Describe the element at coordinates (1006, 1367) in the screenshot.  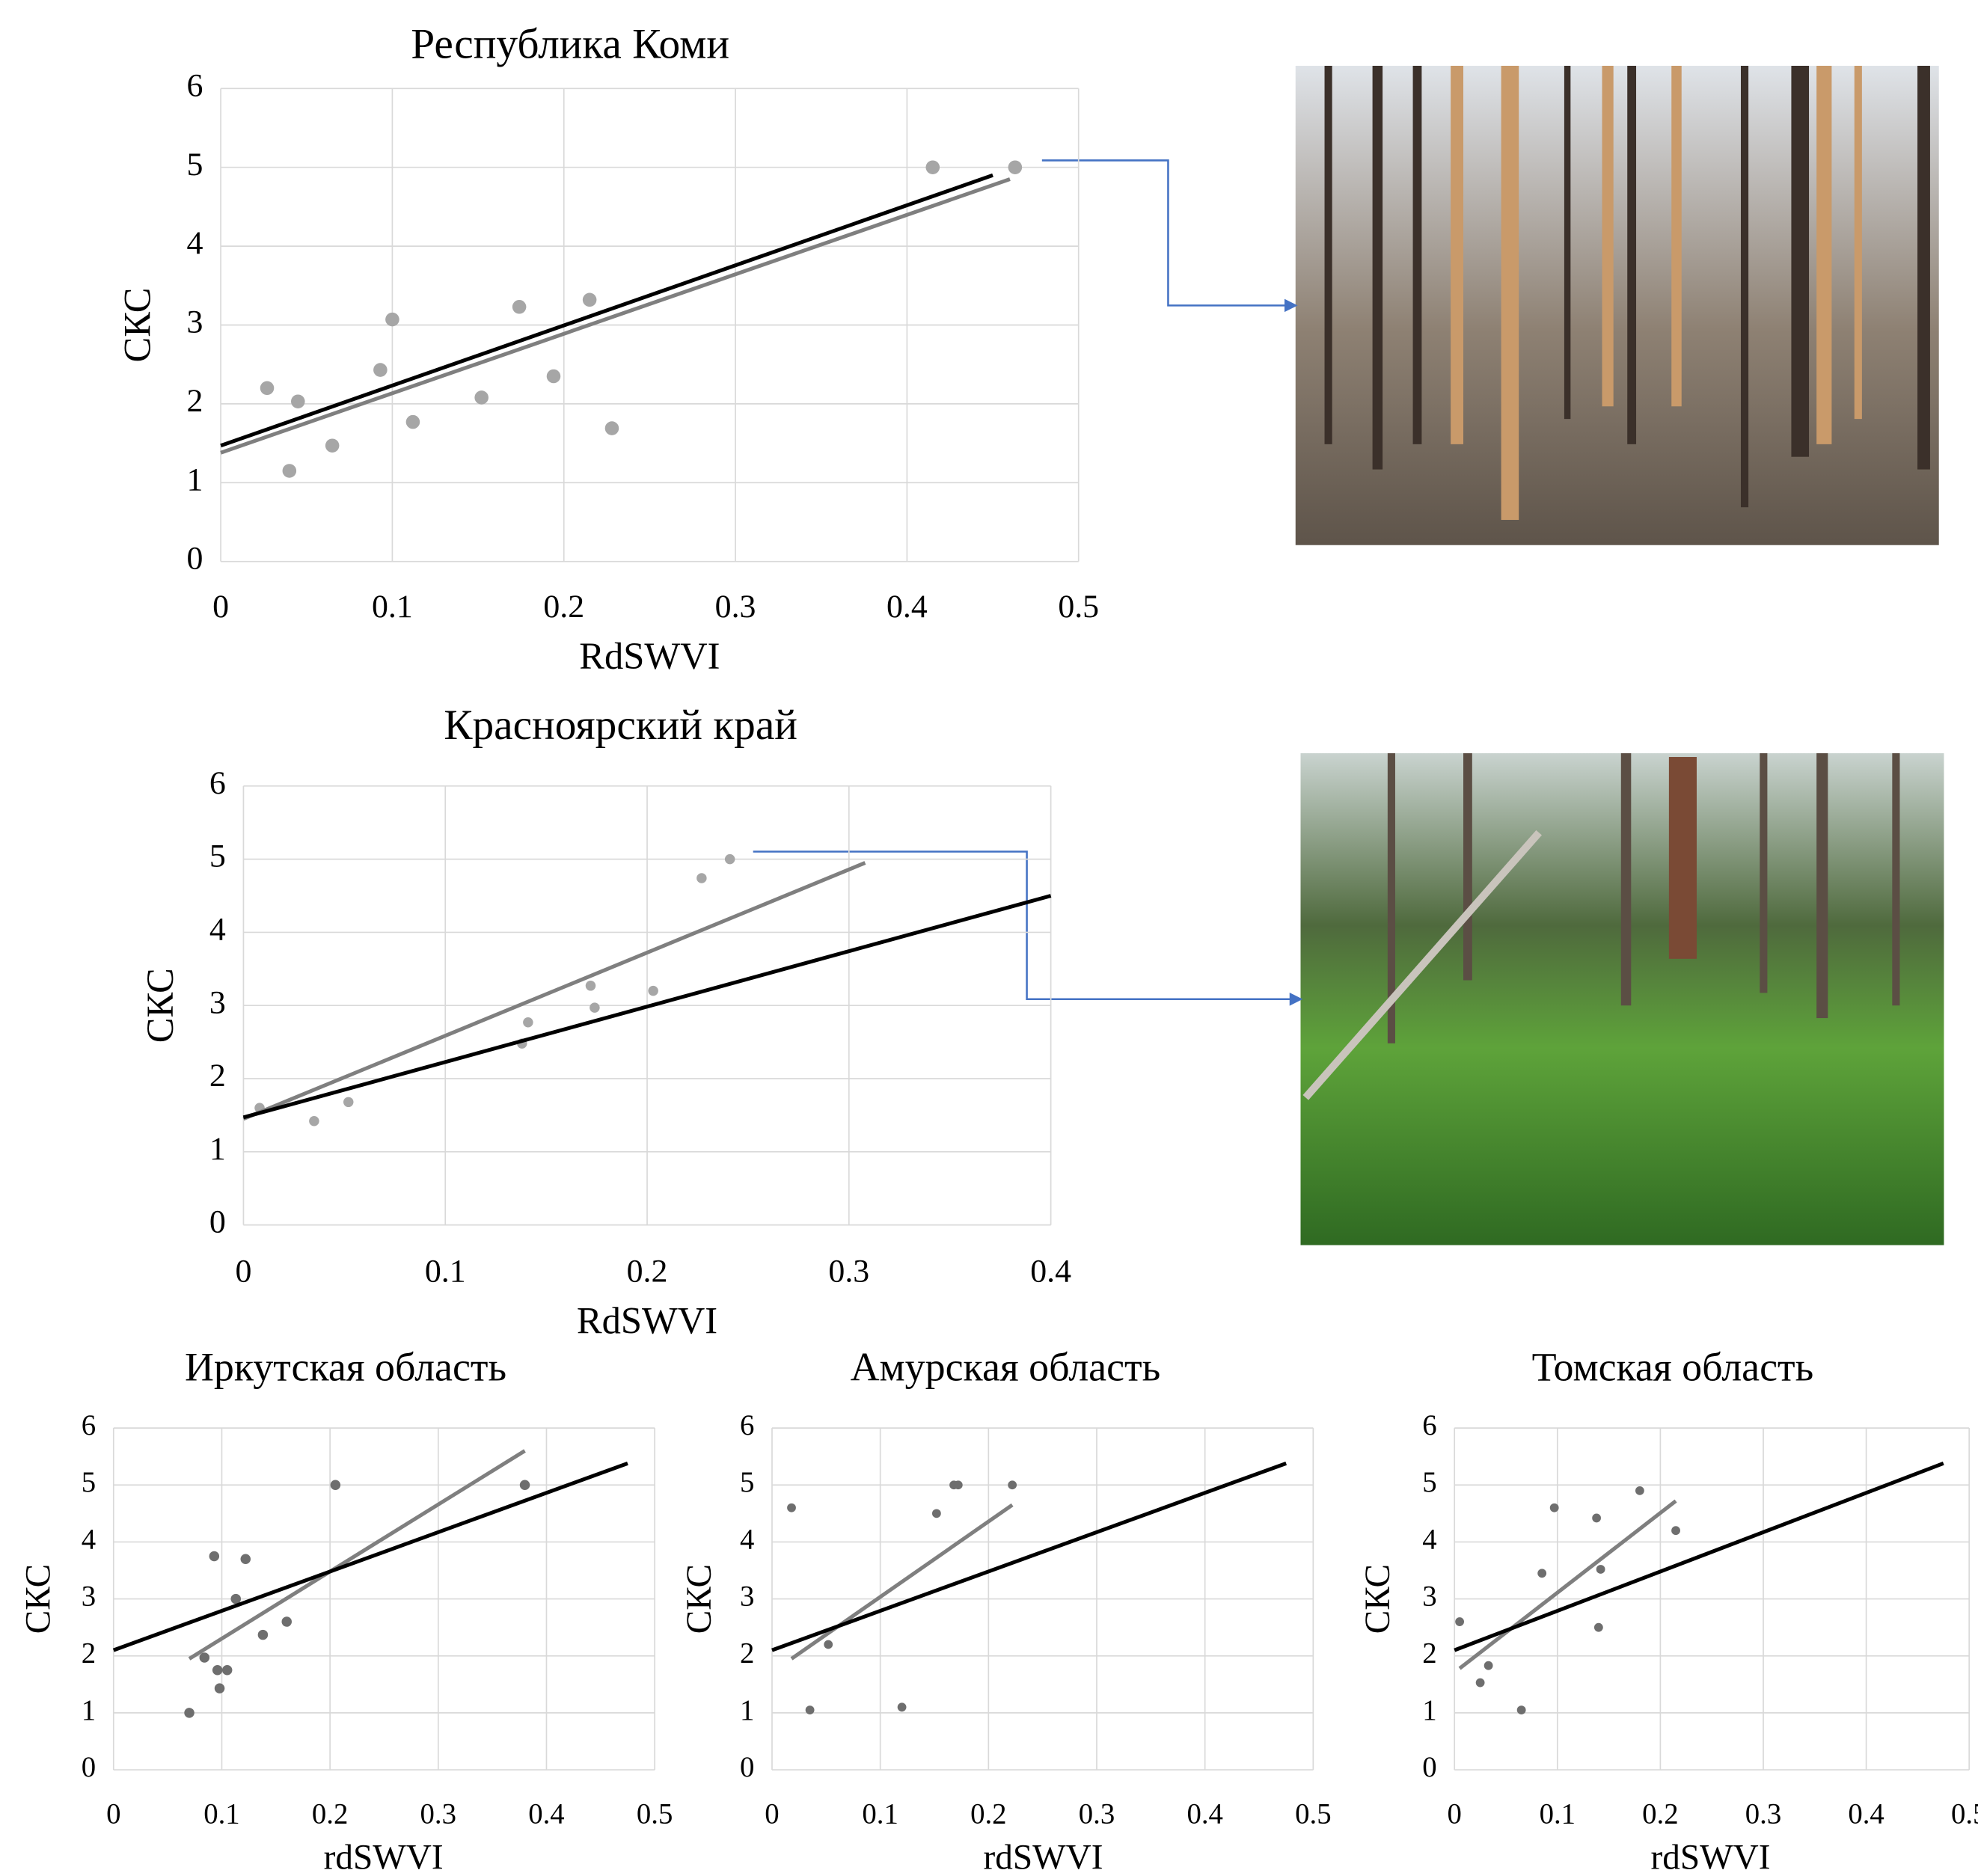
I see `chart-title: Амурская область` at that location.